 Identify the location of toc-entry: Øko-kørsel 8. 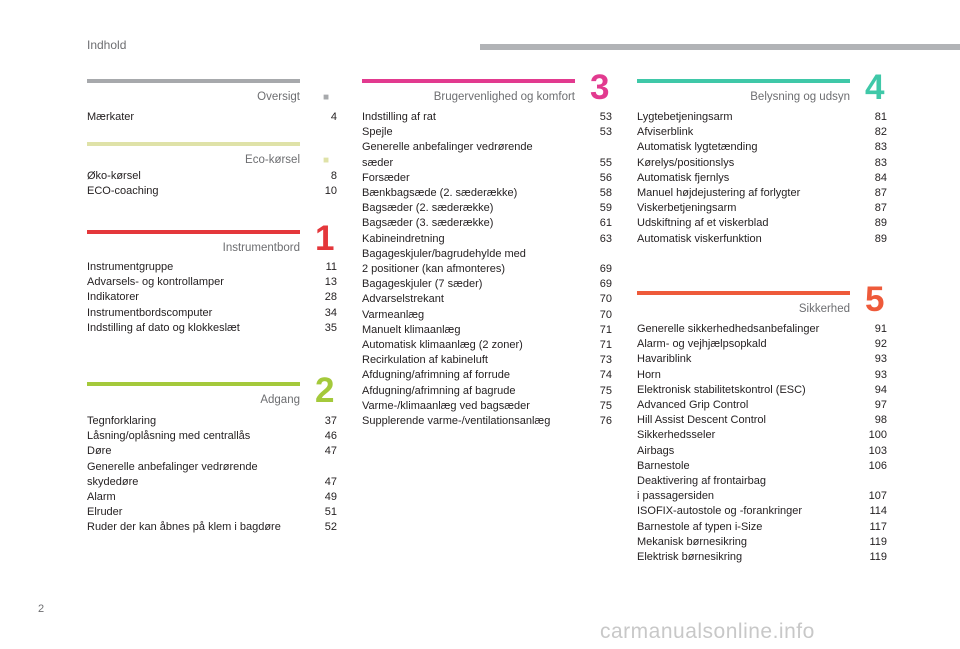
(212, 176).